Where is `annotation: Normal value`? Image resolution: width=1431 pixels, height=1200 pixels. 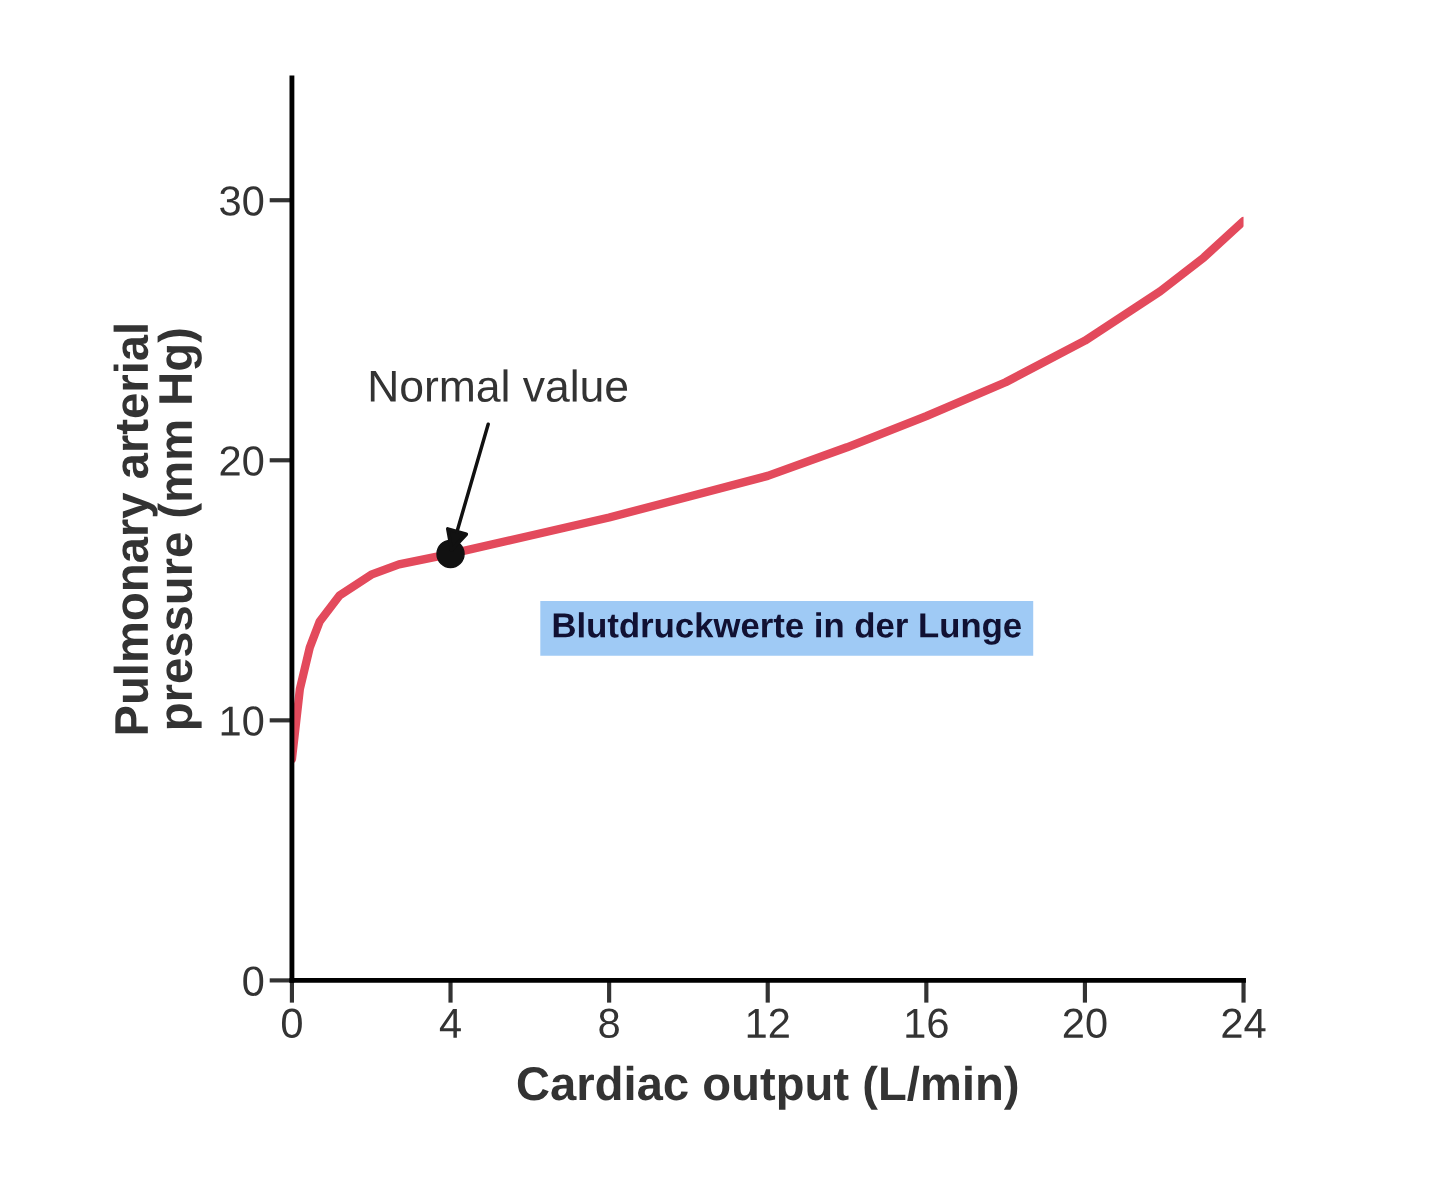 annotation: Normal value is located at coordinates (499, 385).